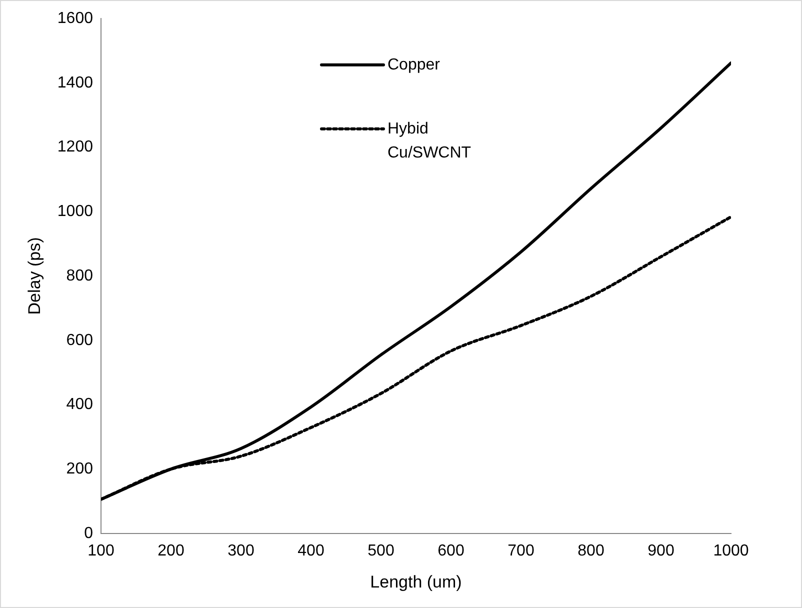 The width and height of the screenshot is (802, 608). What do you see at coordinates (414, 65) in the screenshot?
I see `legend-label: Copper` at bounding box center [414, 65].